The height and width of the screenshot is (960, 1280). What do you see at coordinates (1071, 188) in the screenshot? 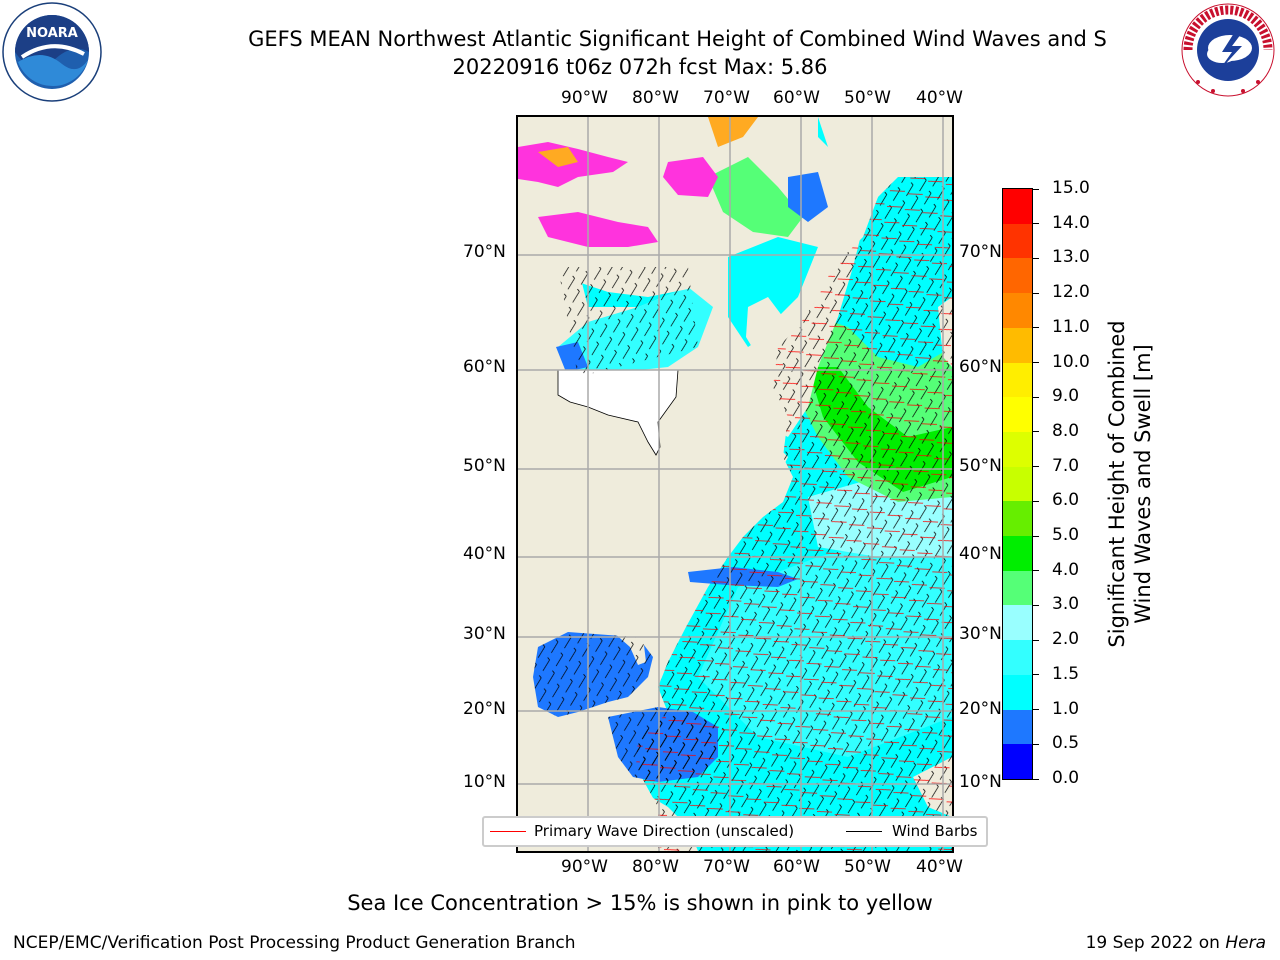
I see `colorbar-tick-label: 15.0` at bounding box center [1071, 188].